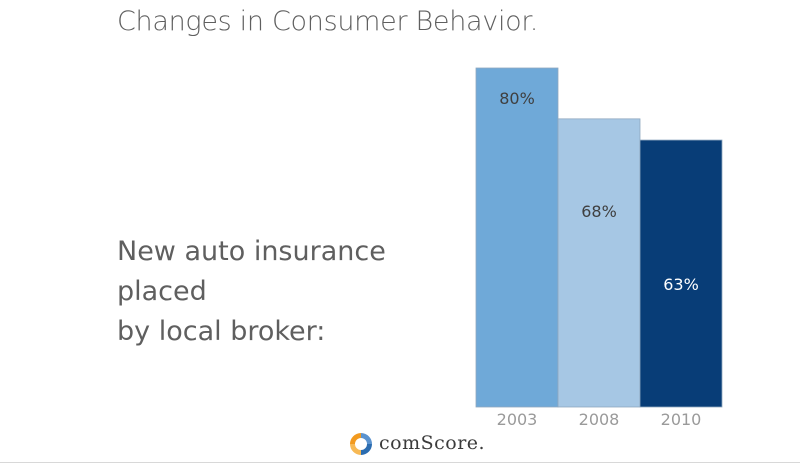 The width and height of the screenshot is (800, 468). I want to click on x-tick-label-2010: 2010, so click(681, 419).